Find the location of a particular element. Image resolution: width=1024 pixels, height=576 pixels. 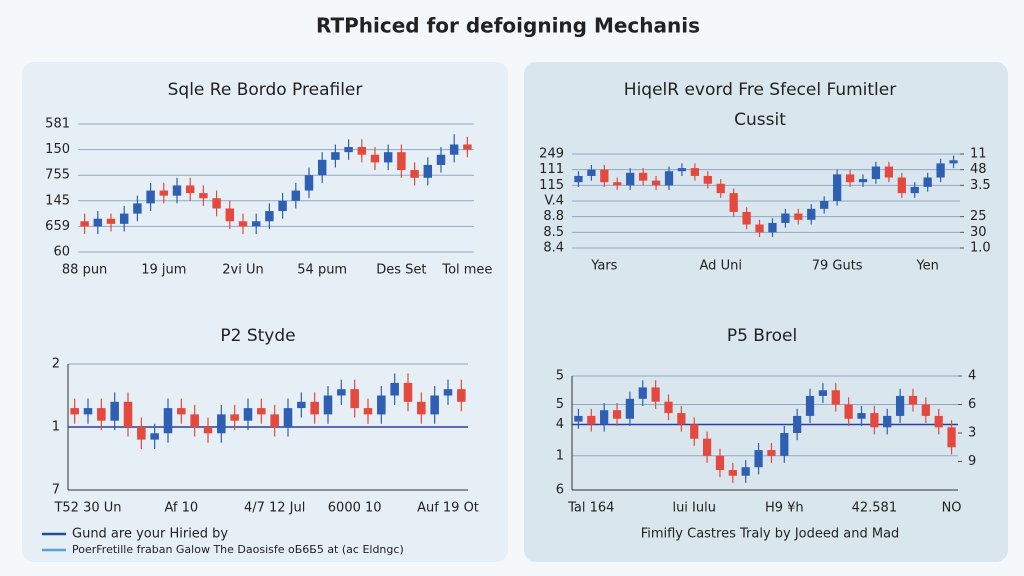

y-tick-label: 8.8 is located at coordinates (553, 216).